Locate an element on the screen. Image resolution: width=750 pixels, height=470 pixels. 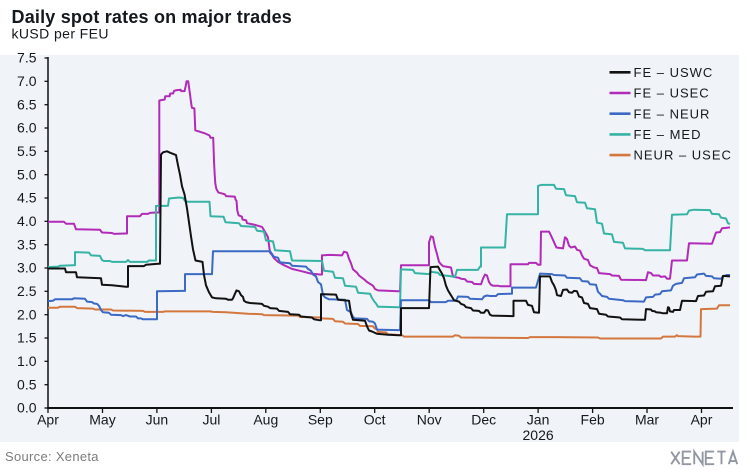
svg-text: May is located at coordinates (102, 420).